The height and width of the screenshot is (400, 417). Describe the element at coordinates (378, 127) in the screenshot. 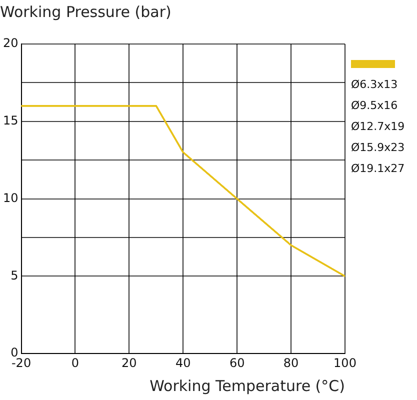

I see `text: Ø12.7x19` at that location.